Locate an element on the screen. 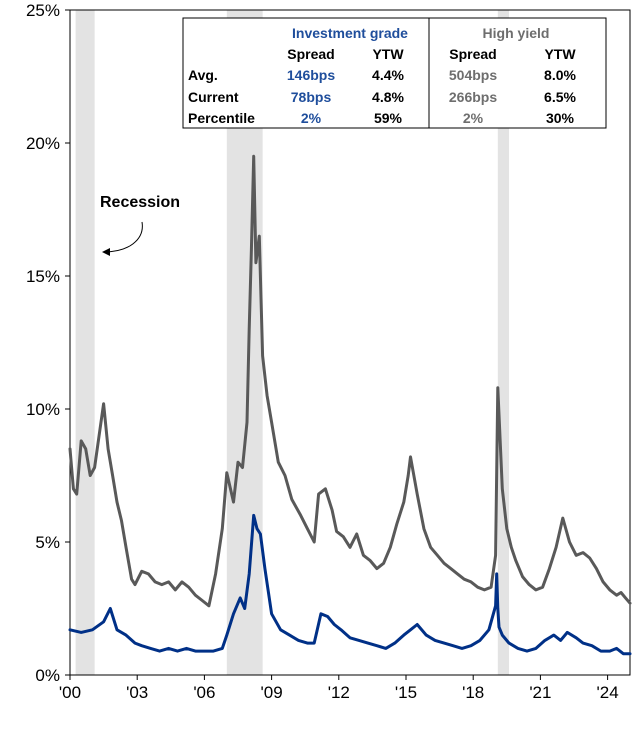 The image size is (643, 731). x-axis: '00 '03 '06 '09 '12 '15 '18 '21 '24 is located at coordinates (339, 688).